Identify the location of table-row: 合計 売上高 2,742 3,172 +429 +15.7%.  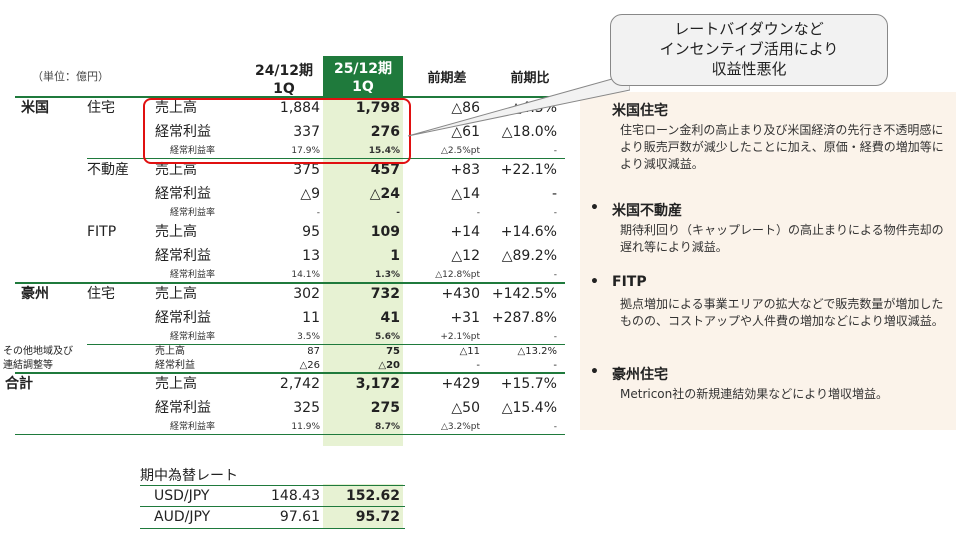
(285, 384).